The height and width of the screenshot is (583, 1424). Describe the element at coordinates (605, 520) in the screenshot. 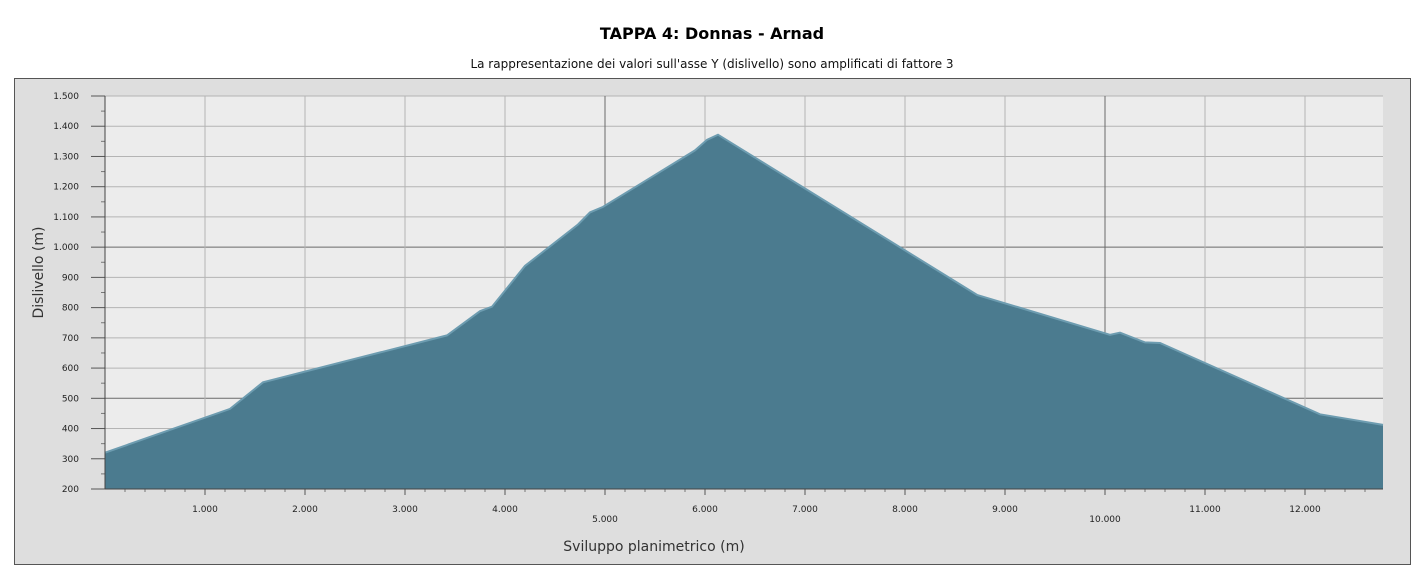

I see `x-tick-label: 5.000` at that location.